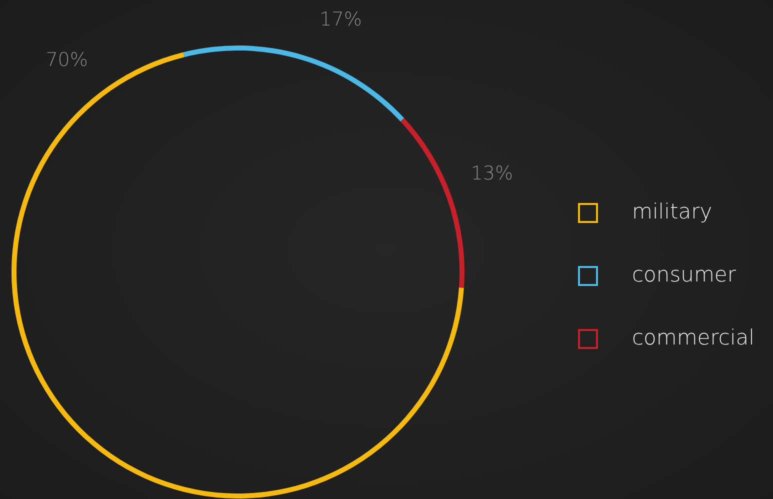 The width and height of the screenshot is (773, 499). What do you see at coordinates (693, 338) in the screenshot?
I see `legend-label: commercial` at bounding box center [693, 338].